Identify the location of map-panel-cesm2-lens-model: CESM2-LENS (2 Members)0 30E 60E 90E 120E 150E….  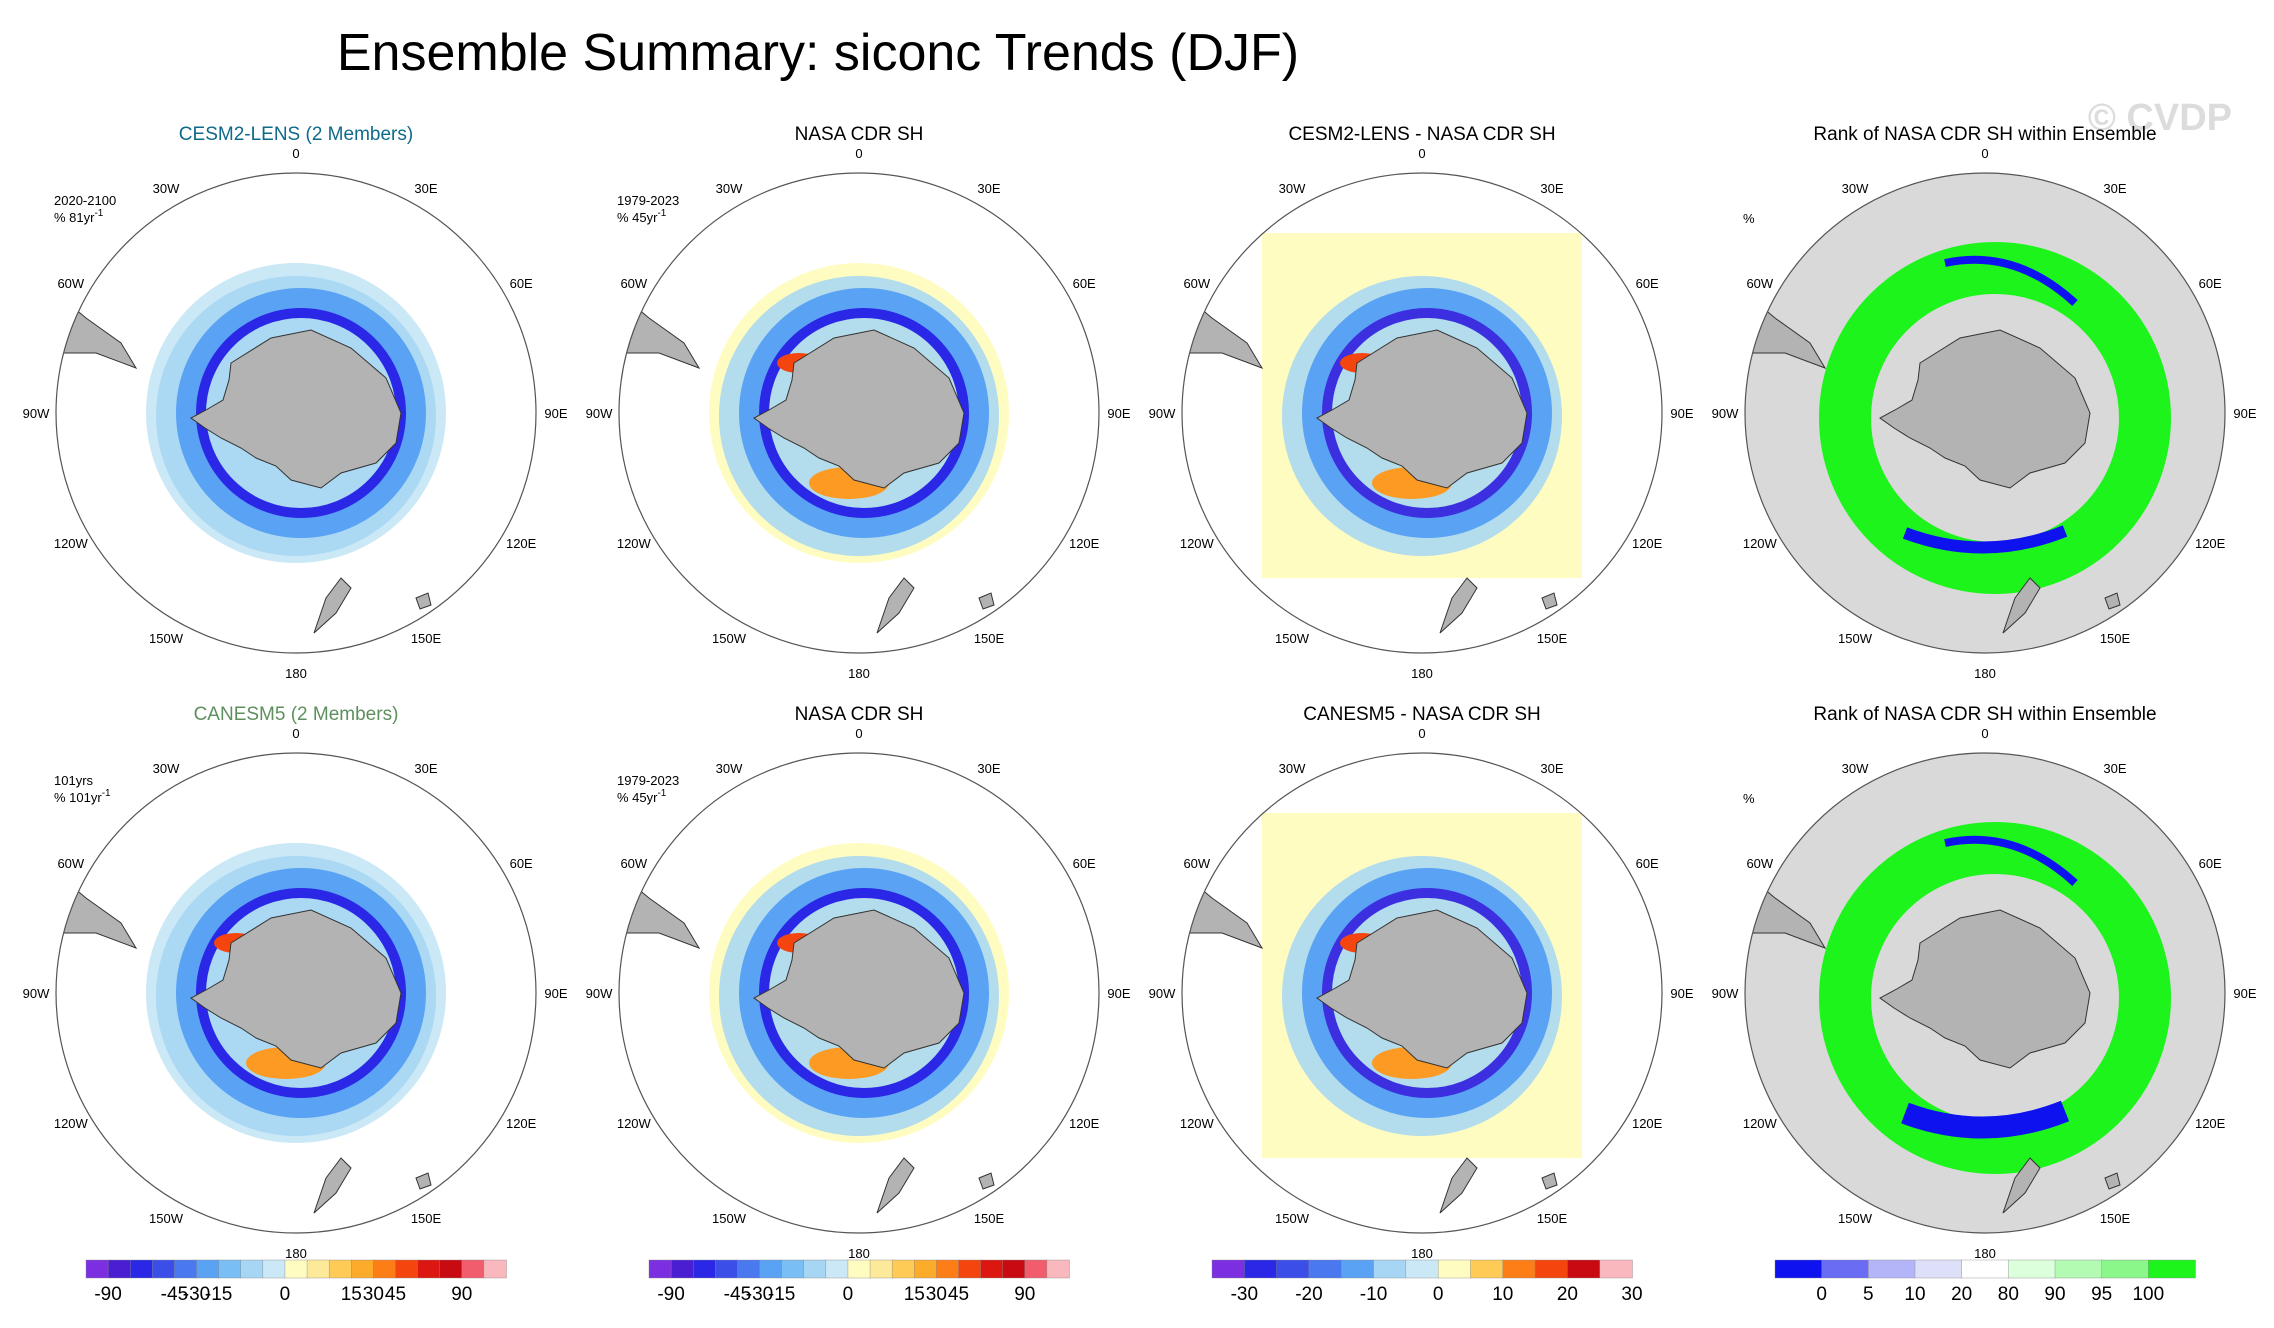
(295, 402).